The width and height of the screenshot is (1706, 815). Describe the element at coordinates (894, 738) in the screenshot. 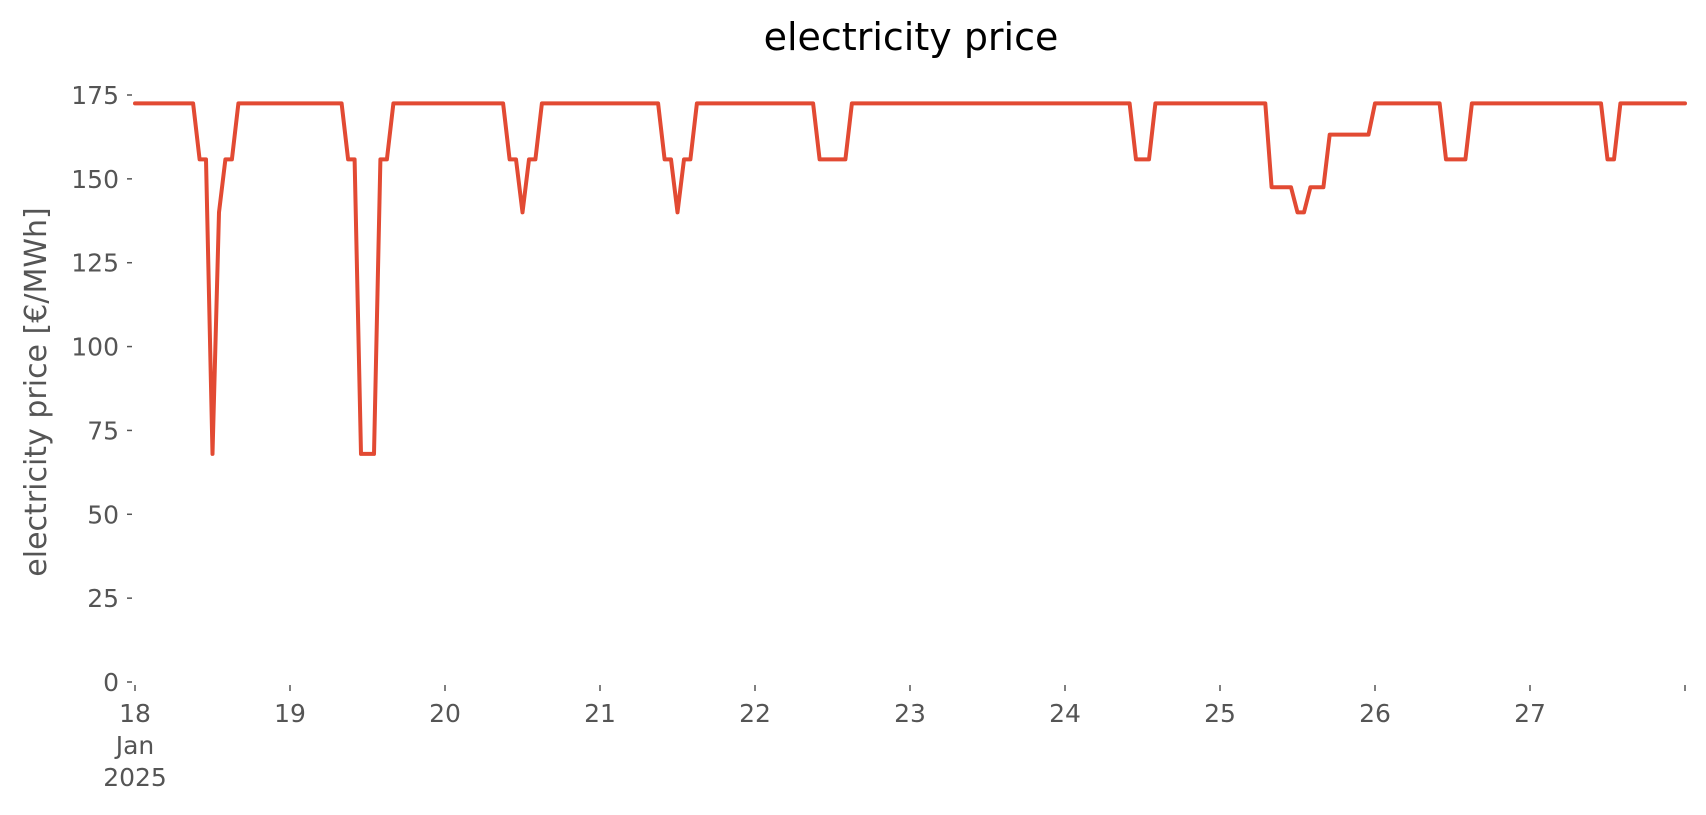

I see `x-axis: 18 Jan 2025 19 20 21 22 23 24 25 26 27` at that location.